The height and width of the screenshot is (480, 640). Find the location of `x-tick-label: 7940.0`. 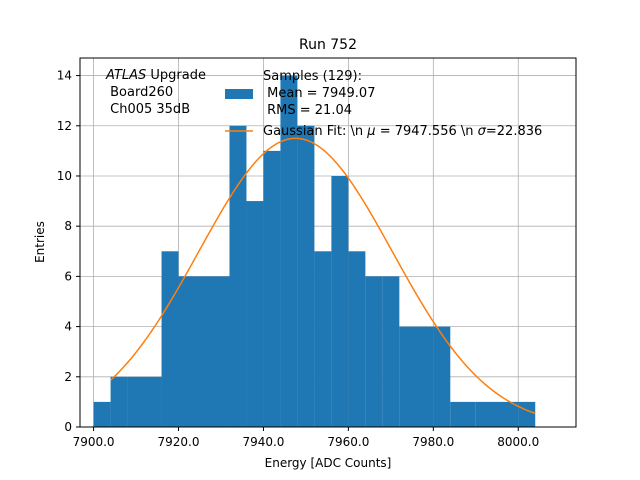

x-tick-label: 7940.0 is located at coordinates (263, 442).